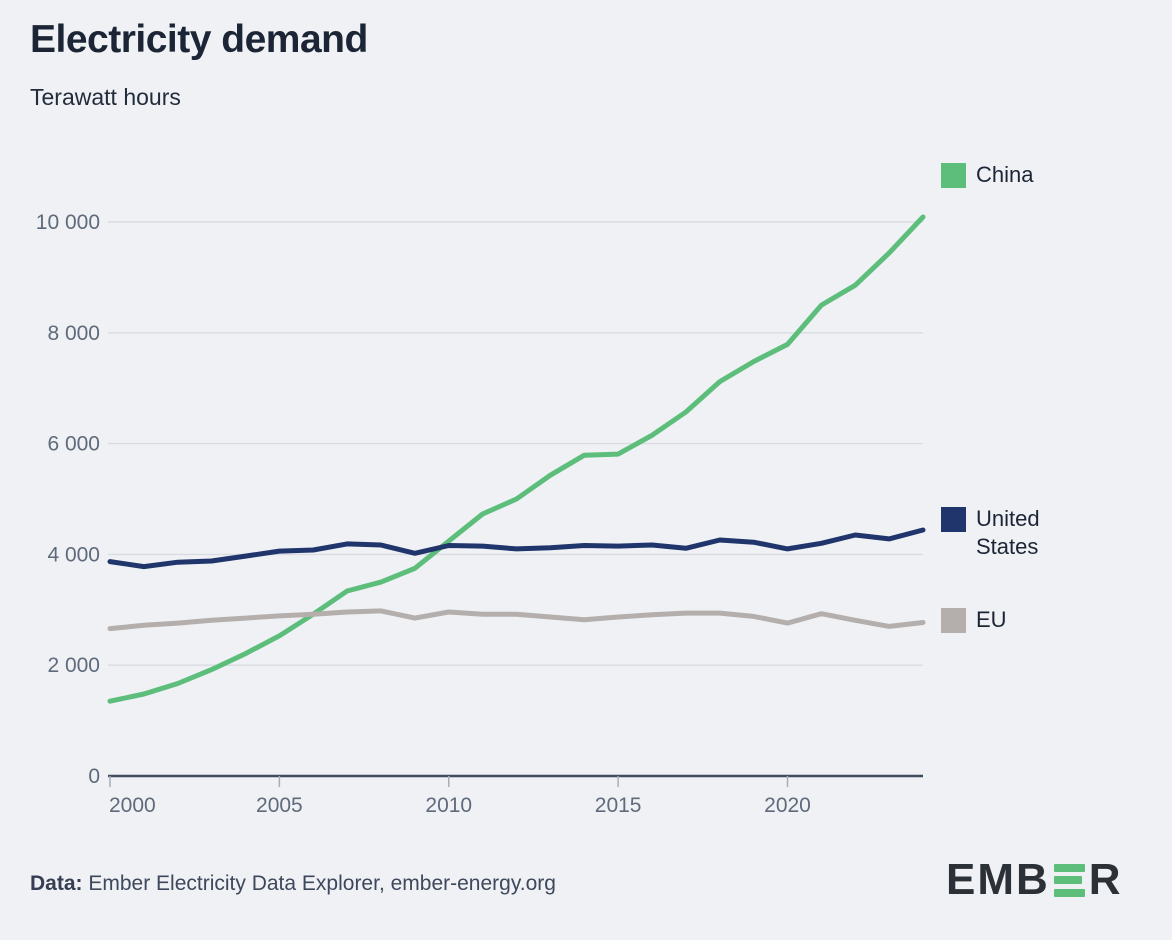 The height and width of the screenshot is (940, 1172). I want to click on legend-item-eu: EU, so click(974, 620).